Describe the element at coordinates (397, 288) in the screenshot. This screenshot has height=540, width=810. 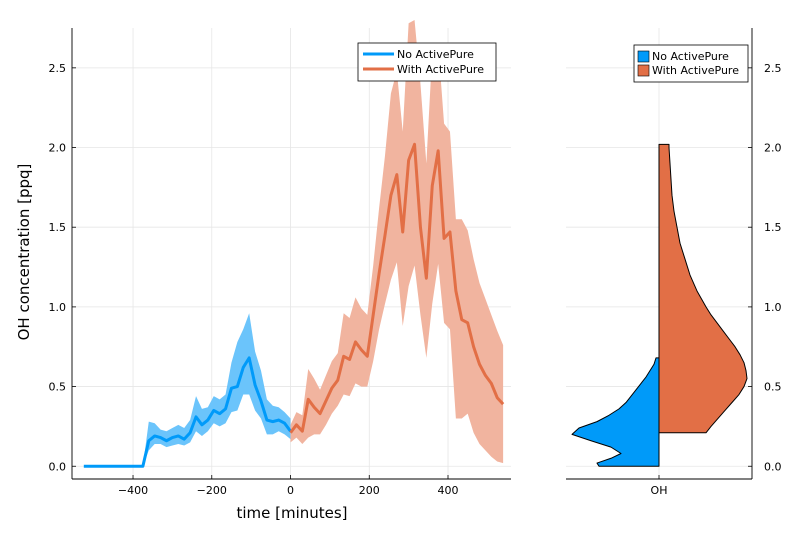
I see `series-line-with-activepure` at that location.